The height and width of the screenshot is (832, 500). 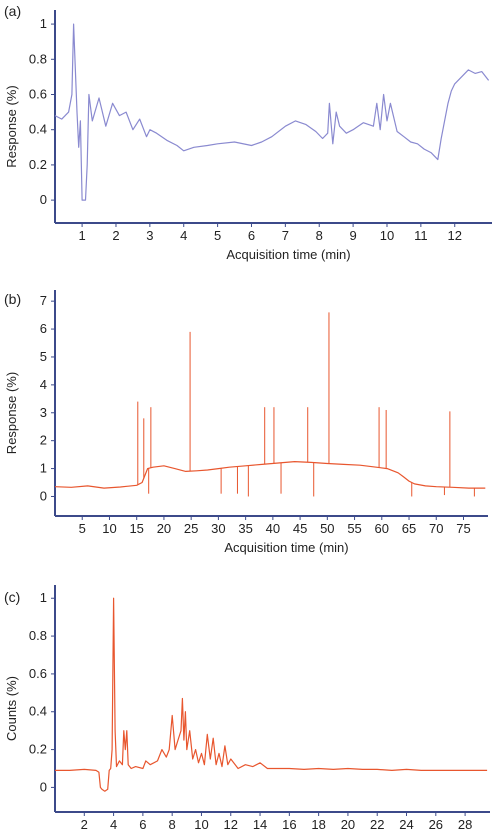 I want to click on panel-label: (c), so click(x=12, y=597).